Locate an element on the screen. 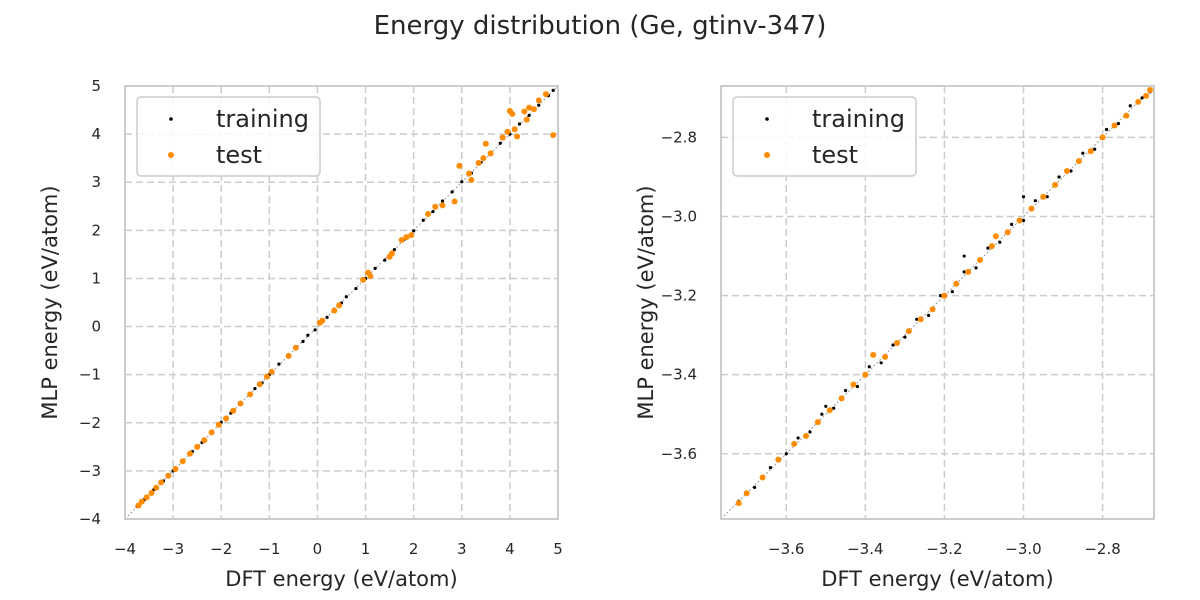 The height and width of the screenshot is (600, 1200). test-legend-marker is located at coordinates (767, 155).